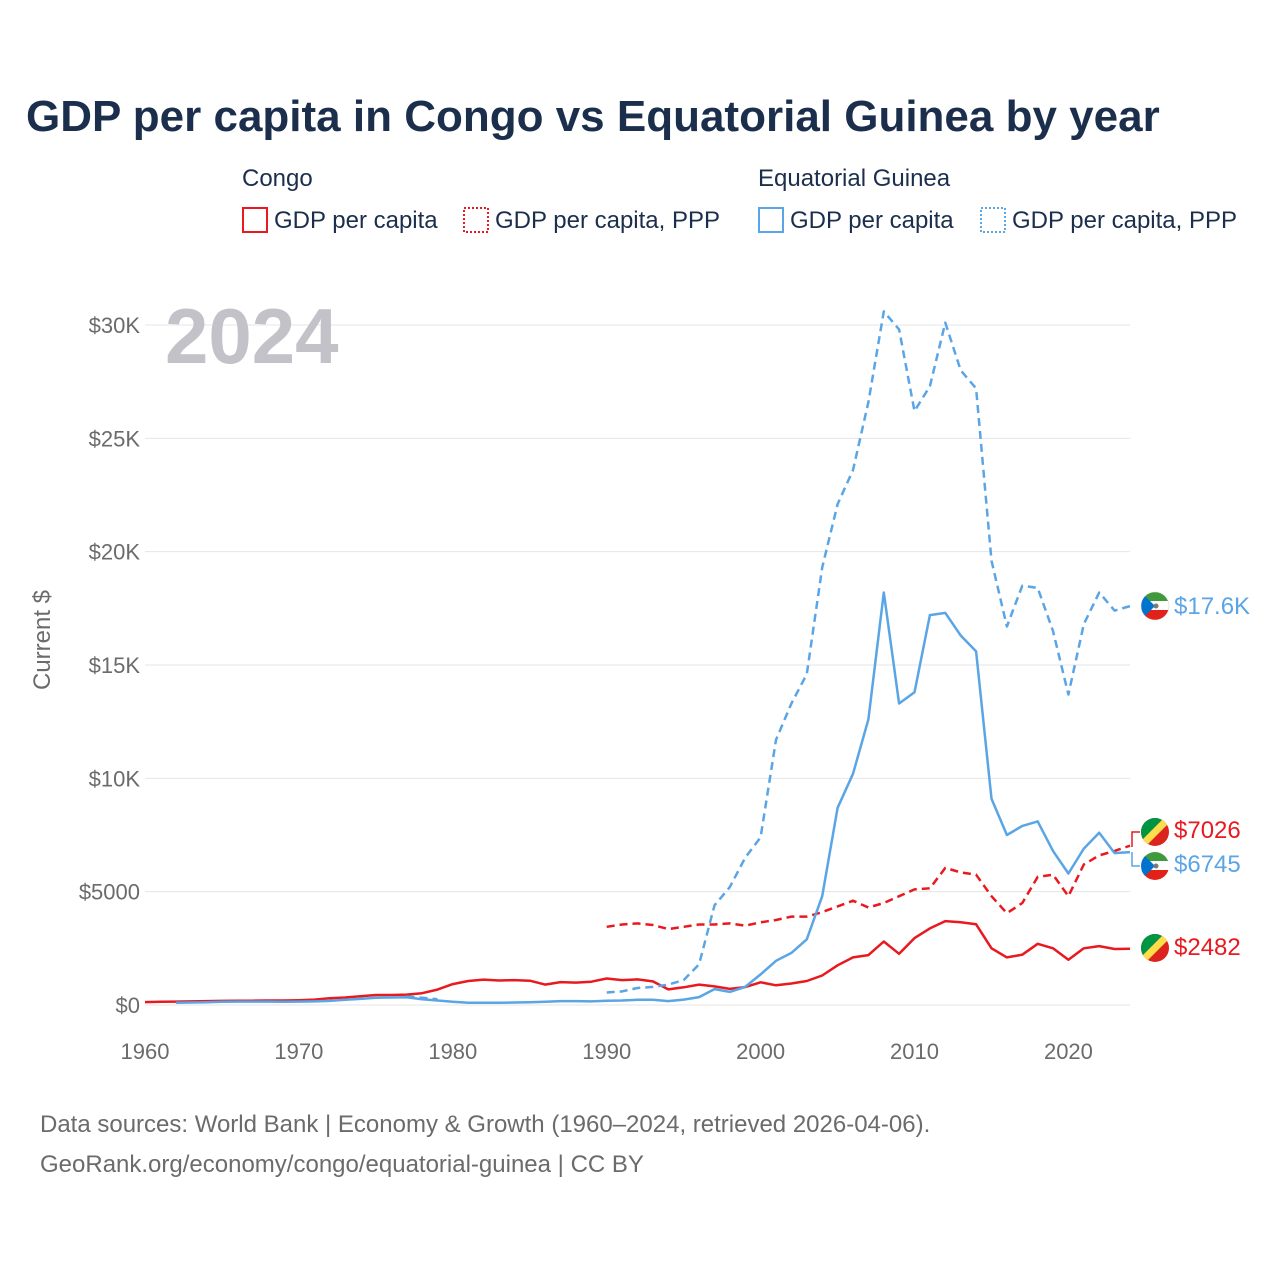 This screenshot has height=1280, width=1280. Describe the element at coordinates (637, 961) in the screenshot. I see `series-line-congo-gdp-per-capita` at that location.